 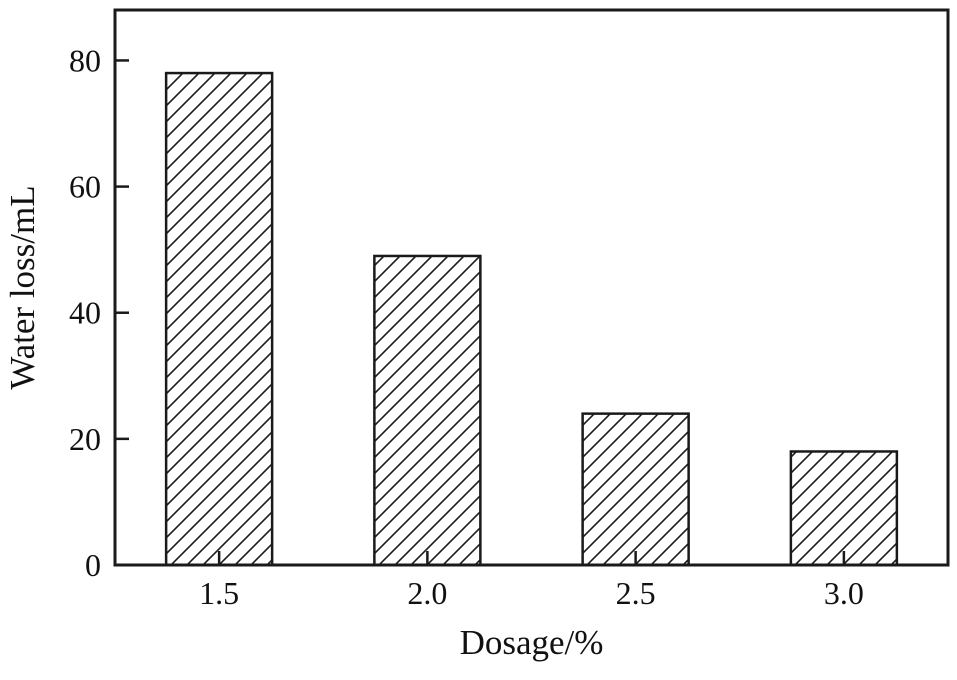 What do you see at coordinates (635, 489) in the screenshot?
I see `bar-dosage-2.5` at bounding box center [635, 489].